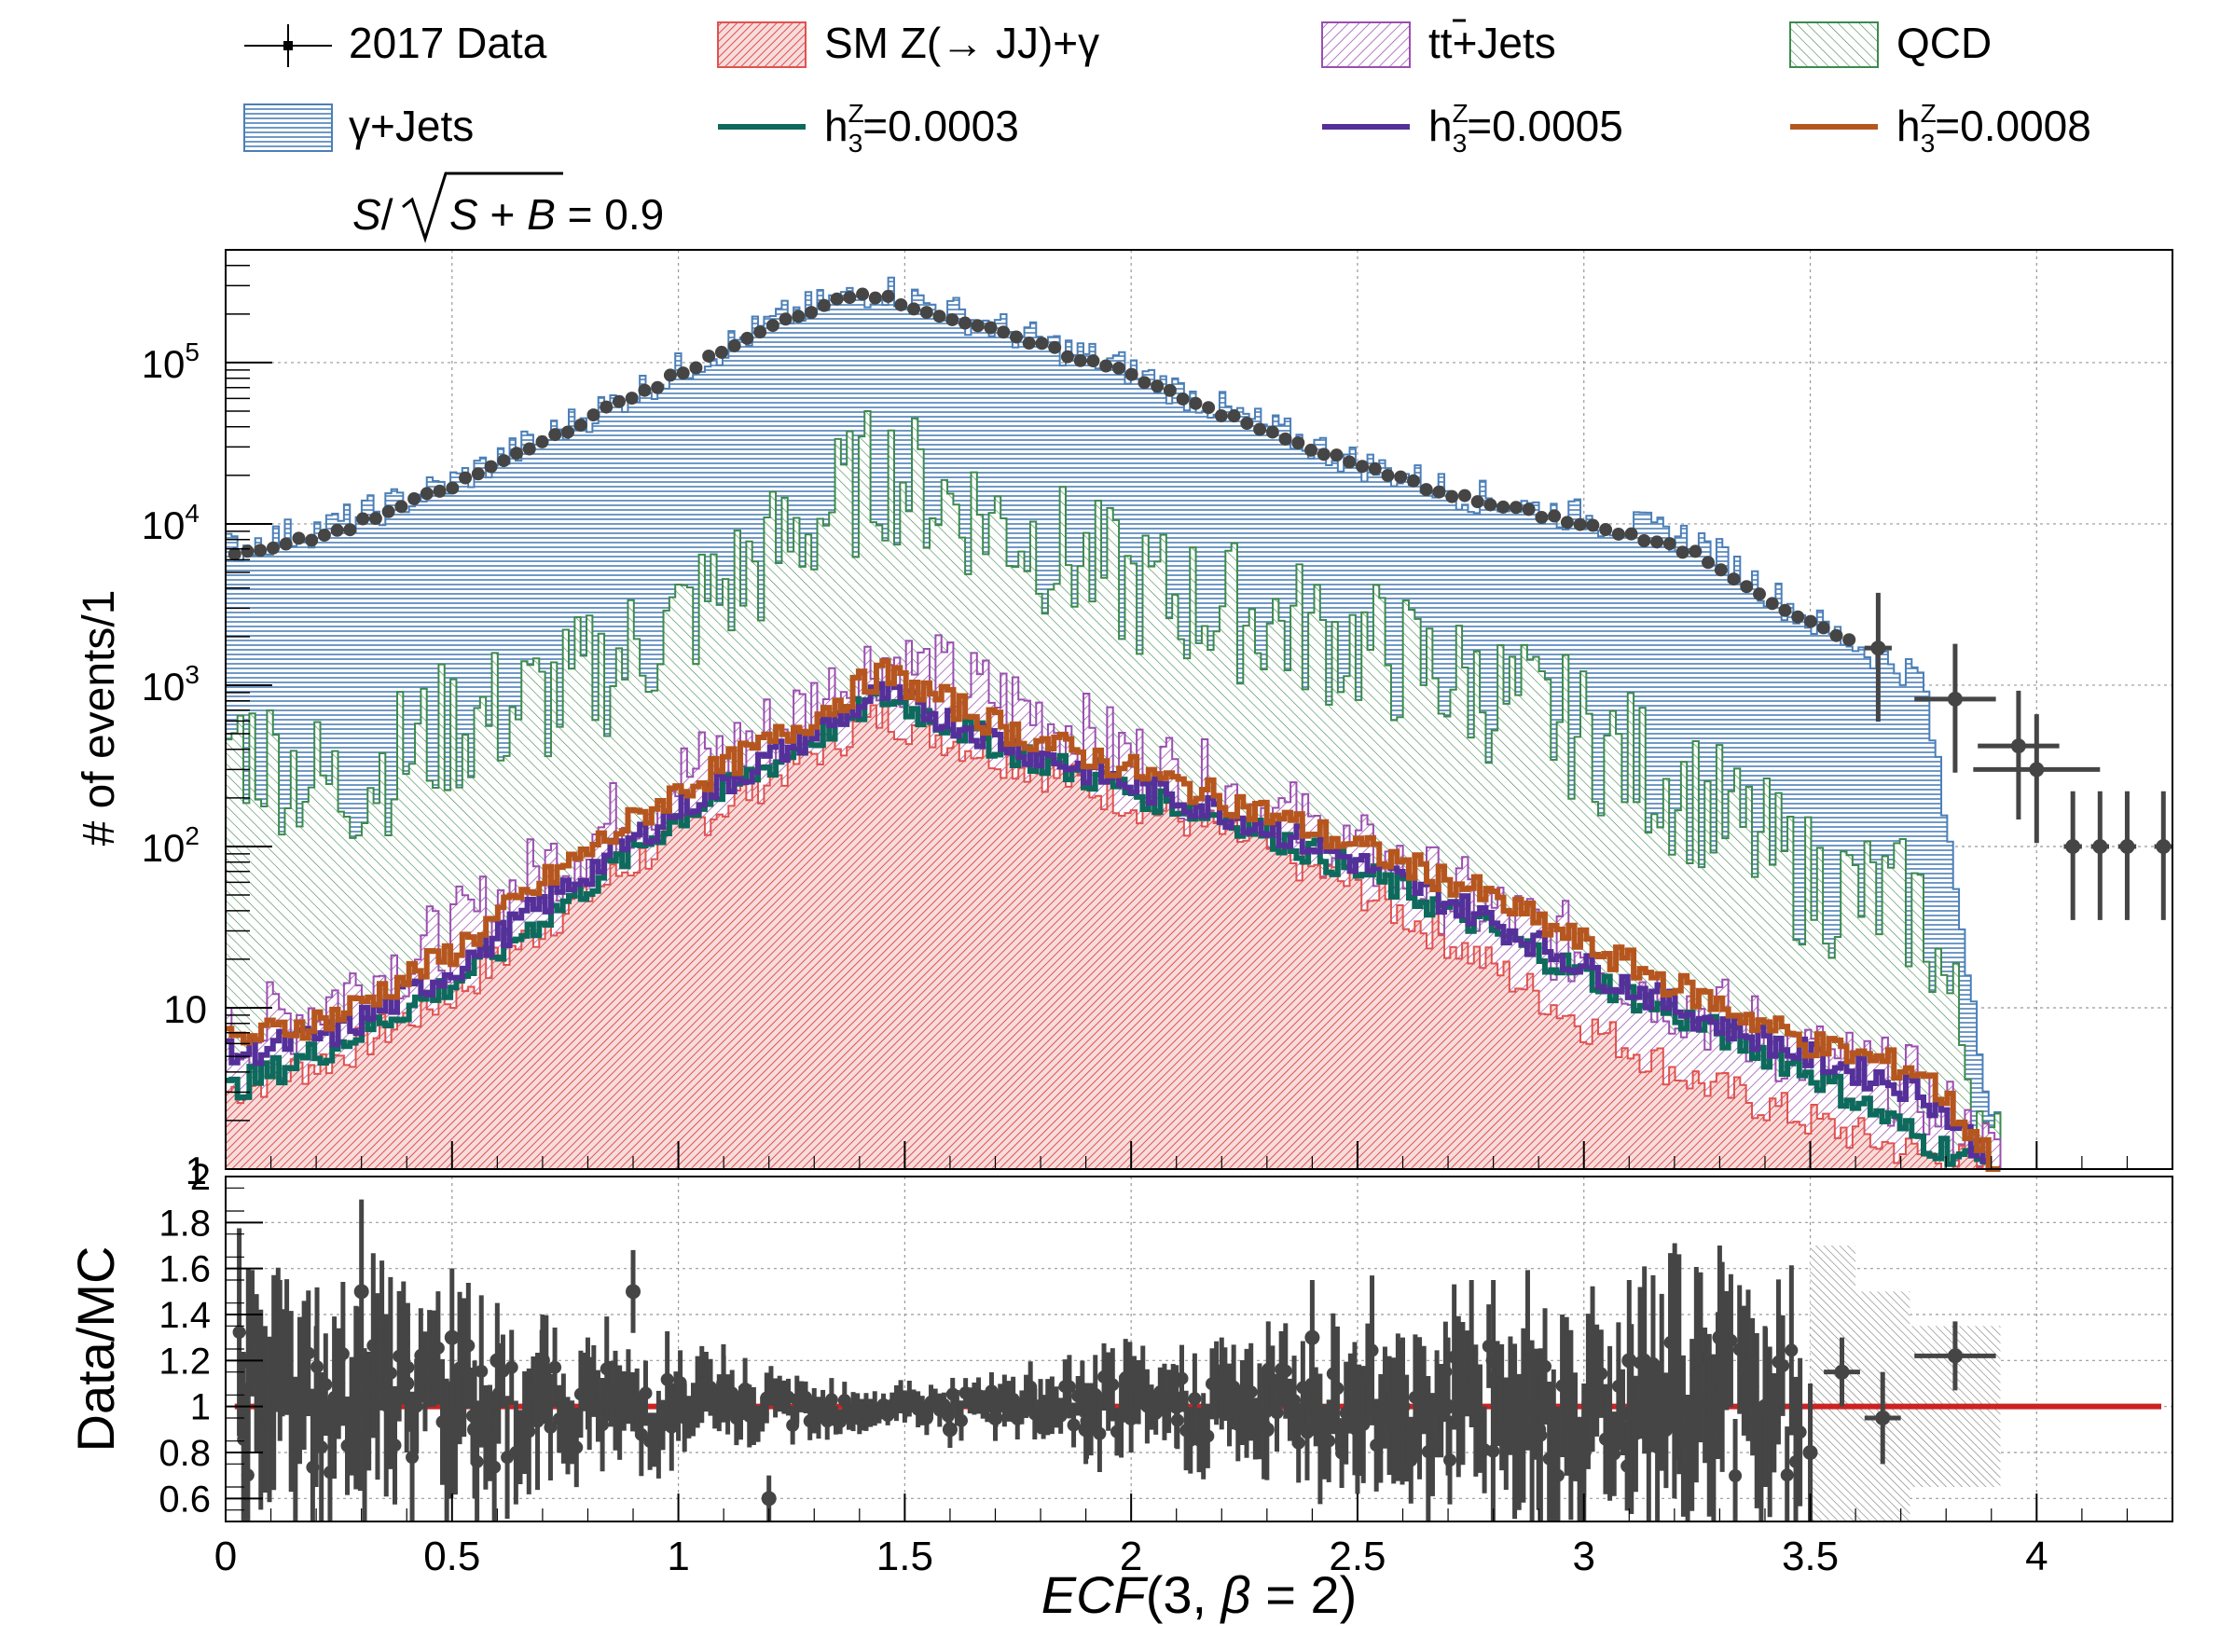 This screenshot has height=1652, width=2234. I want to click on x-tick-label: 2, so click(1131, 1557).